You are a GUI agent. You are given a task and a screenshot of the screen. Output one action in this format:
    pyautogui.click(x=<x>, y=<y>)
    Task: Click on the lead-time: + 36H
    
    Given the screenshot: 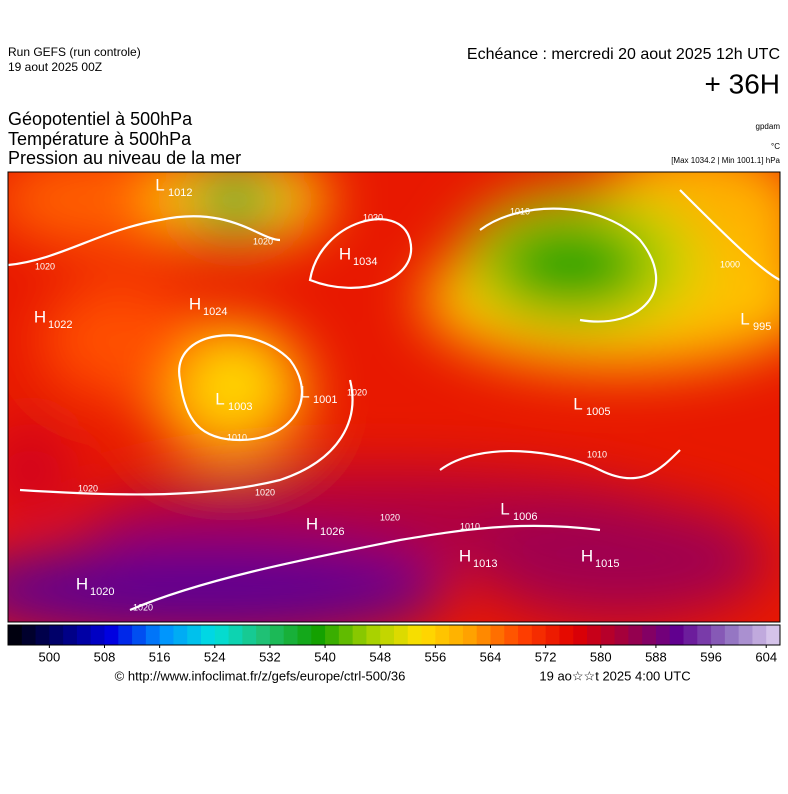 What is the action you would take?
    pyautogui.click(x=743, y=83)
    